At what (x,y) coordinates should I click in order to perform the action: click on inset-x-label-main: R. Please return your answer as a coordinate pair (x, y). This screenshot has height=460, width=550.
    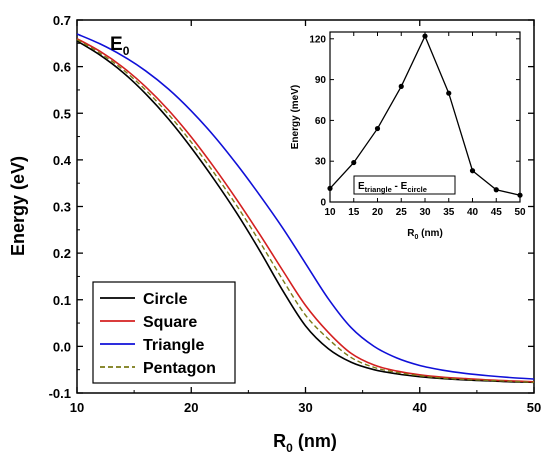
    Looking at the image, I should click on (411, 233).